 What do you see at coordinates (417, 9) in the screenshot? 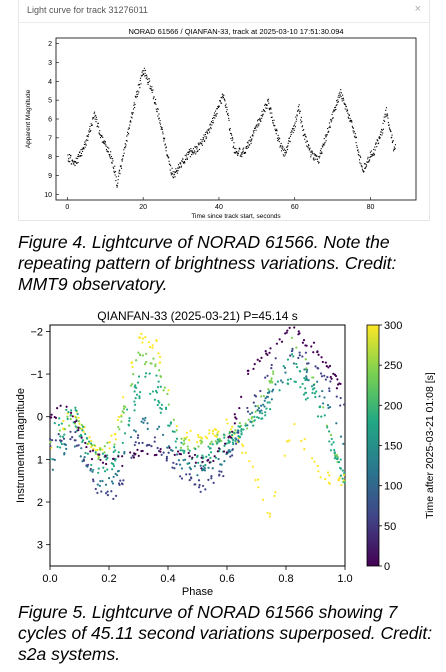
I see `close-icon: ×` at bounding box center [417, 9].